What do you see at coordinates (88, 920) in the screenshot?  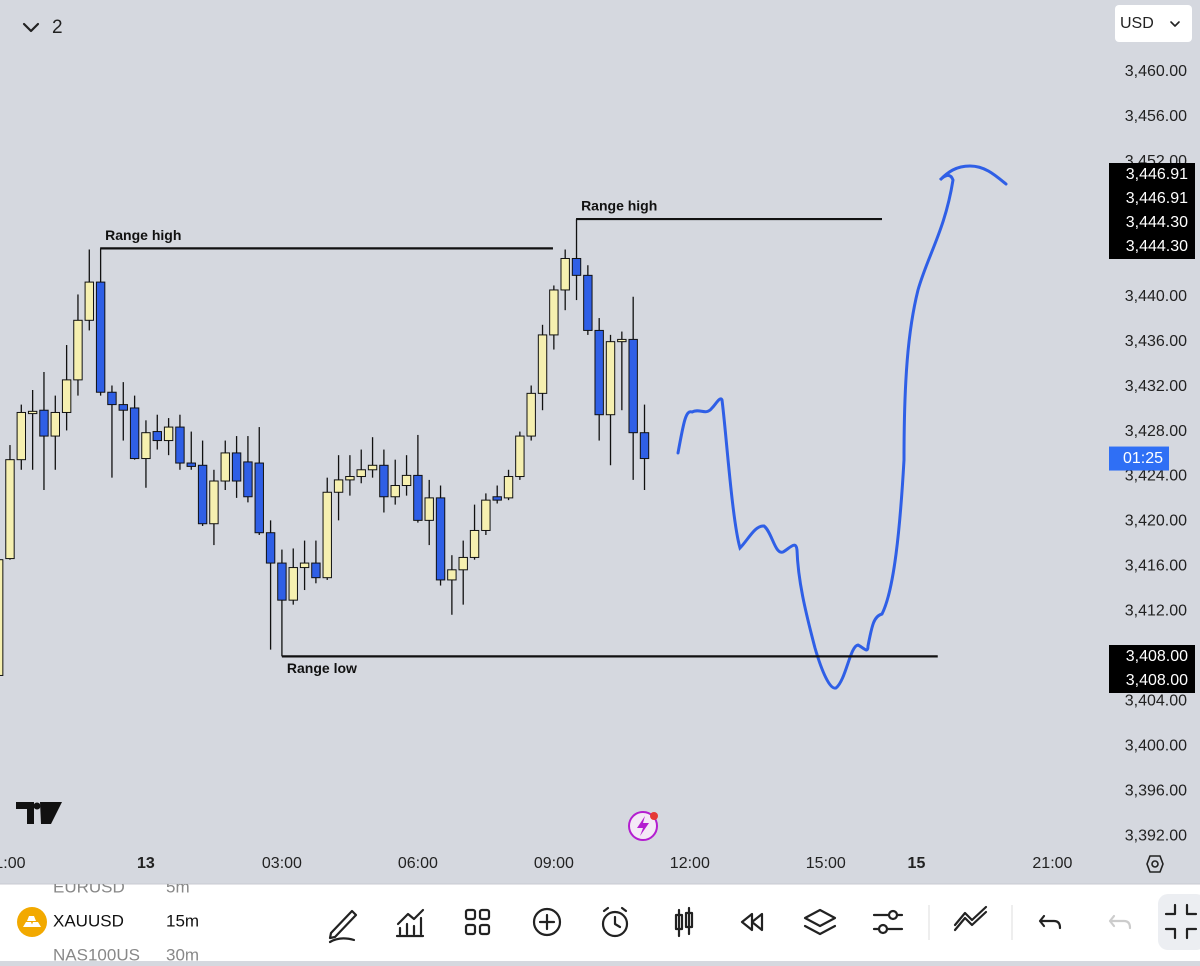 I see `symbol: XAUUSD` at bounding box center [88, 920].